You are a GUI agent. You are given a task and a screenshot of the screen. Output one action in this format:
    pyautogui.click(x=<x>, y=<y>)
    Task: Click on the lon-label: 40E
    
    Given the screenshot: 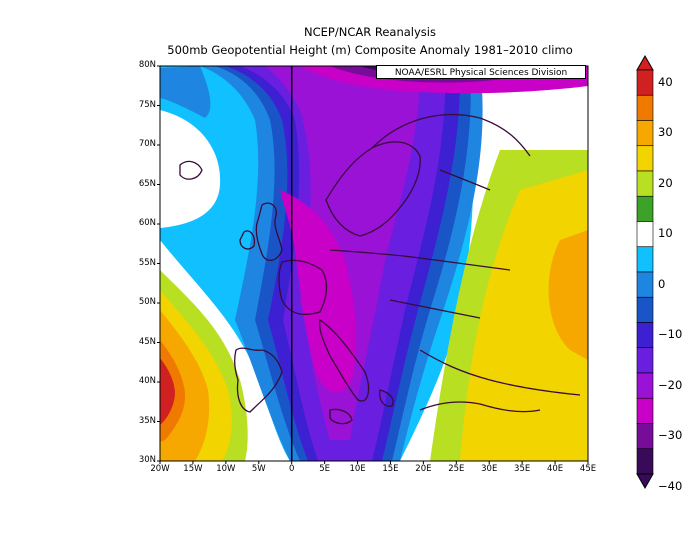 What is the action you would take?
    pyautogui.click(x=555, y=469)
    